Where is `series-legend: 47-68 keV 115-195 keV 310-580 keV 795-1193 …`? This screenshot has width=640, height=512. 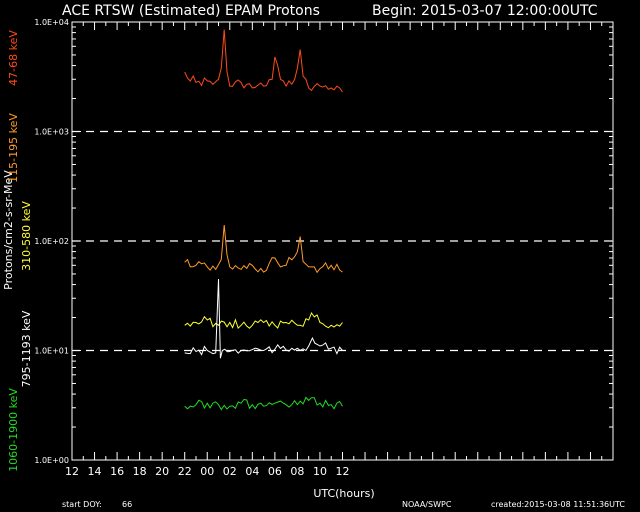
series-legend: 47-68 keV 115-195 keV 310-580 keV 795-1193 … is located at coordinates (20, 251).